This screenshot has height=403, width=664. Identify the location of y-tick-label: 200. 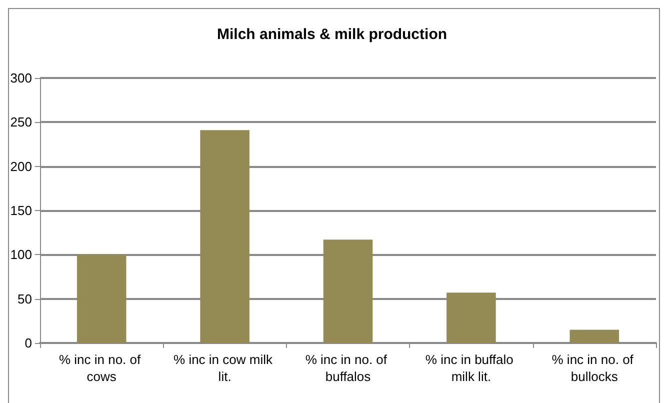
(21, 166).